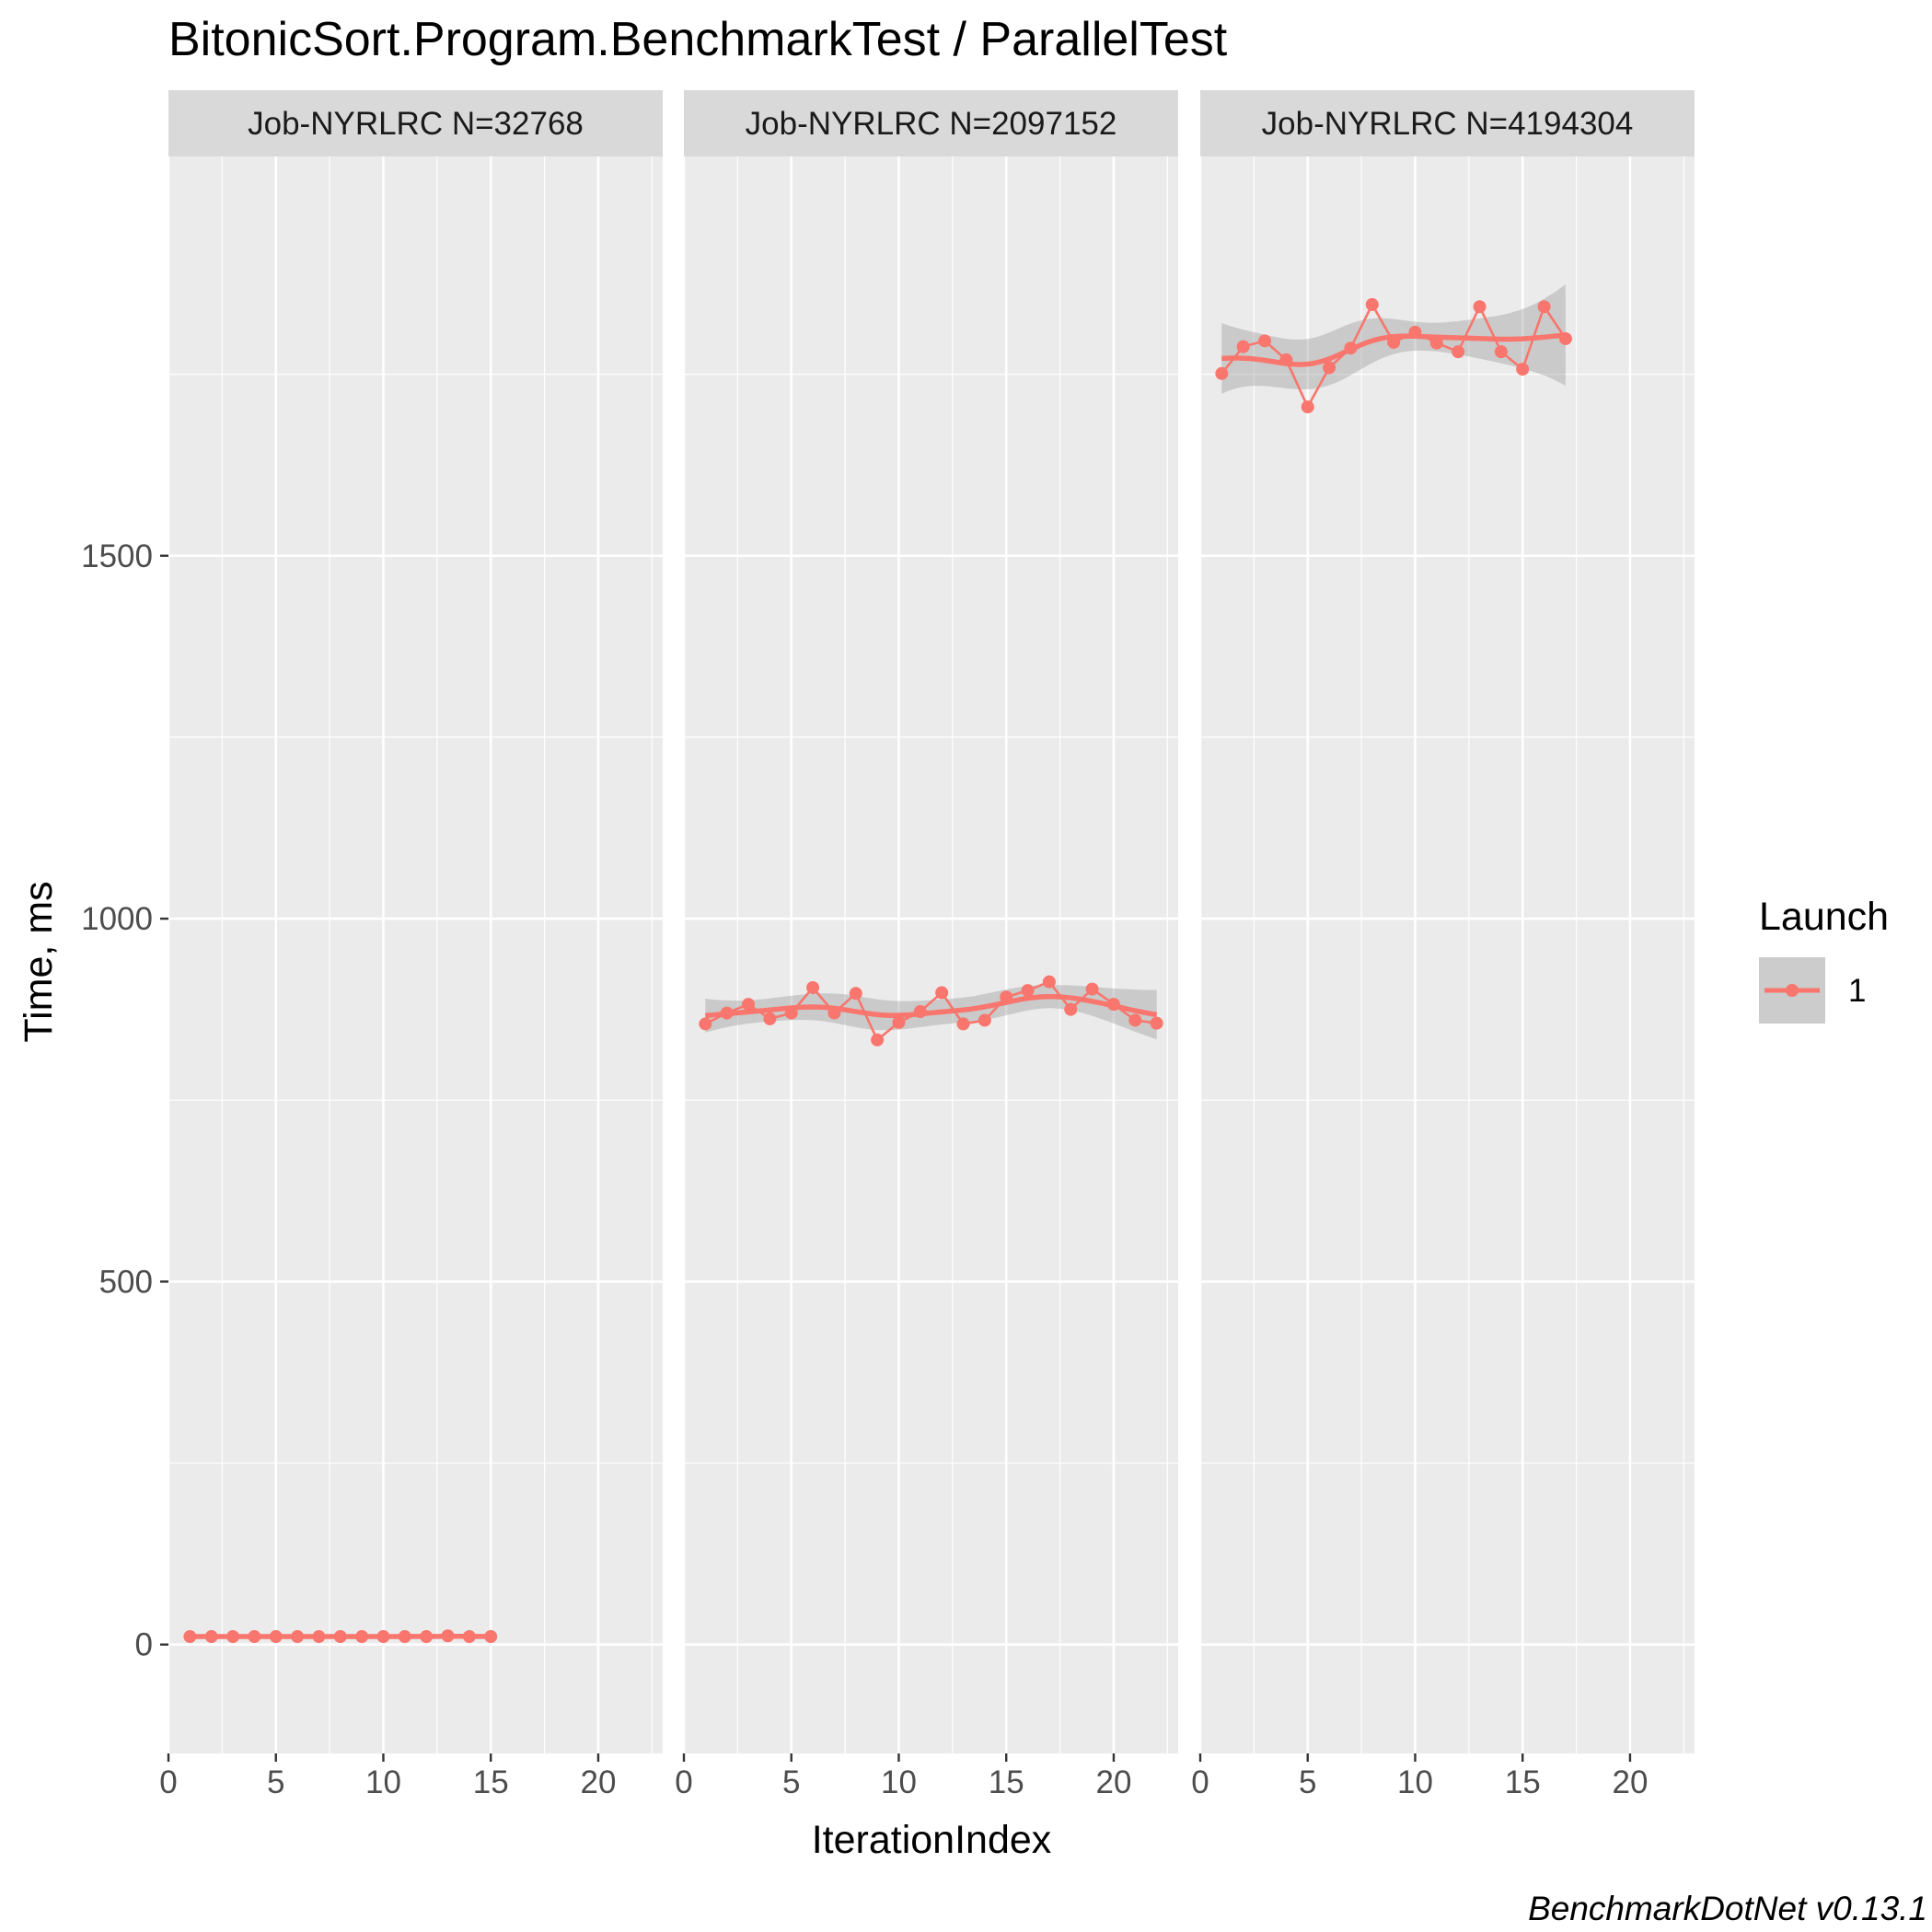  Describe the element at coordinates (1728, 1909) in the screenshot. I see `caption: BenchmarkDotNet v0.13.1` at that location.